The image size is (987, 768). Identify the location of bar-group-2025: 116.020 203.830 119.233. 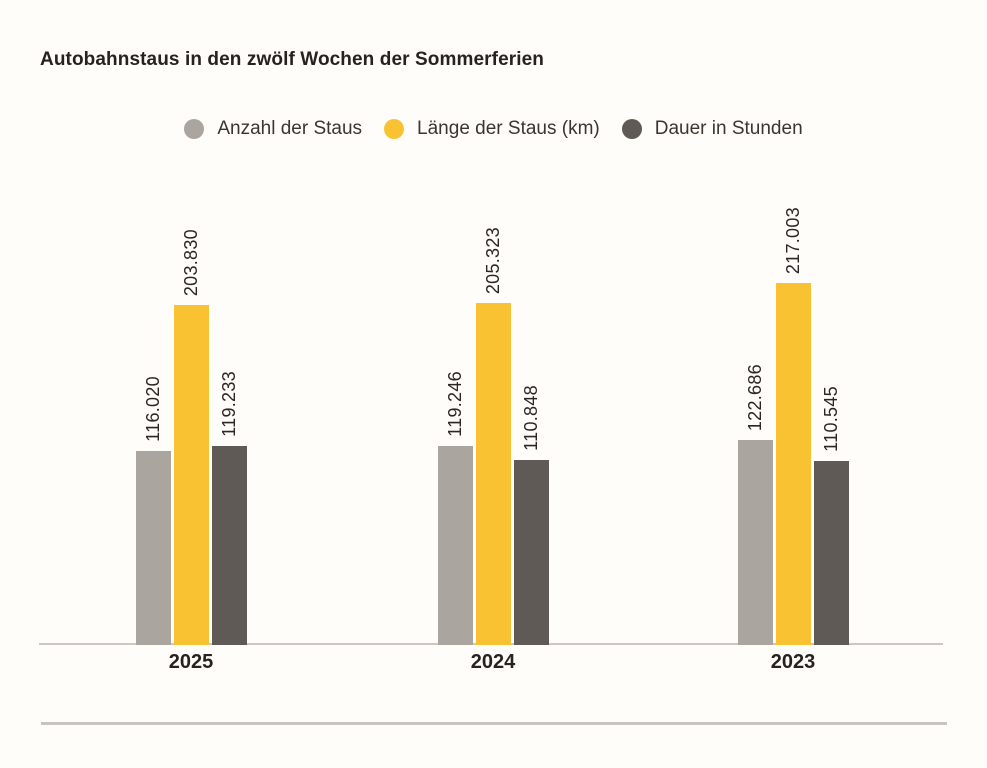
(191, 436).